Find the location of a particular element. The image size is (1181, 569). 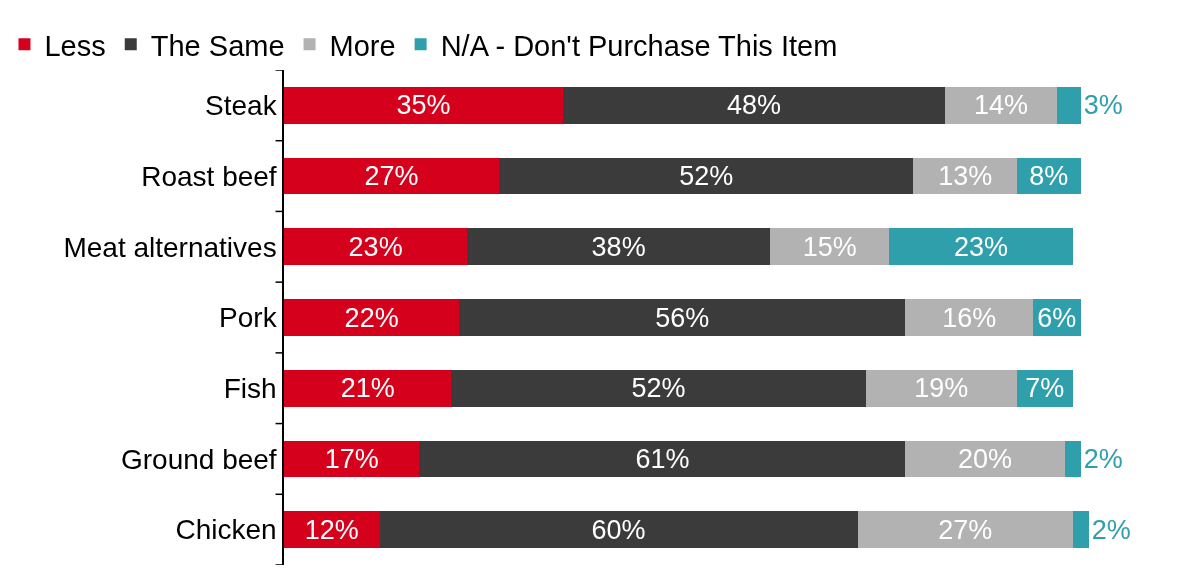

data-label: 21% is located at coordinates (367, 388).